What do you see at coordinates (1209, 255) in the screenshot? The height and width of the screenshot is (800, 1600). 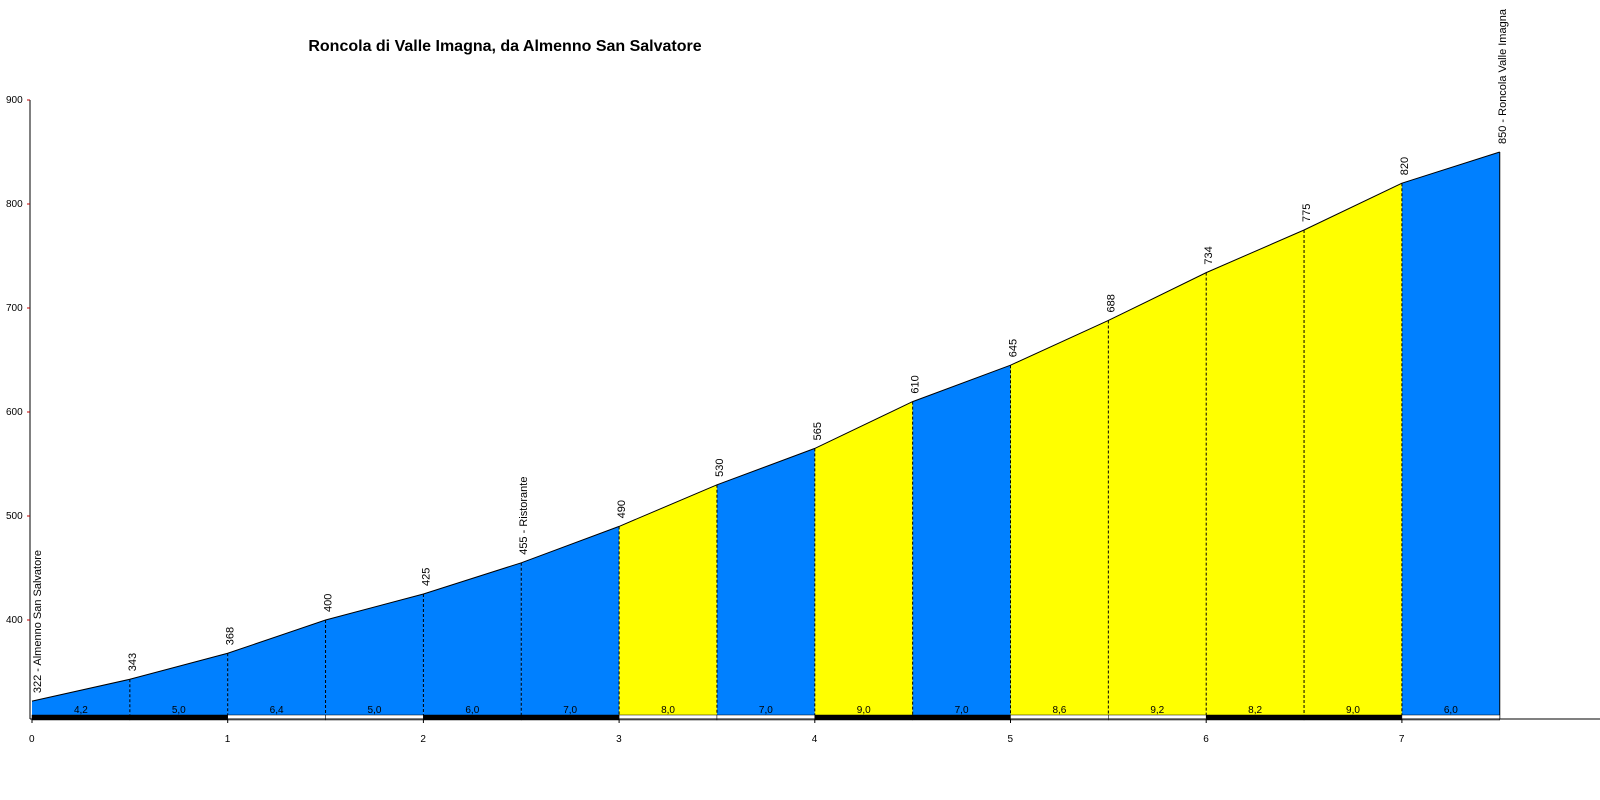 I see `elevation-label: 734` at bounding box center [1209, 255].